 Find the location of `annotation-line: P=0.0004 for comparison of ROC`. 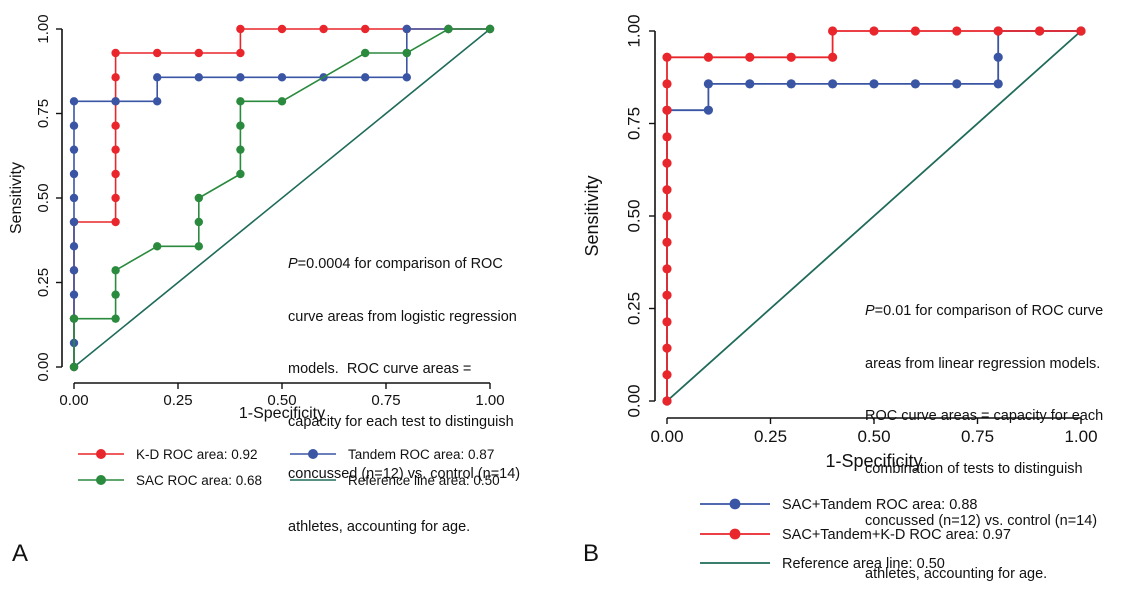

annotation-line: P=0.0004 for comparison of ROC is located at coordinates (404, 265).